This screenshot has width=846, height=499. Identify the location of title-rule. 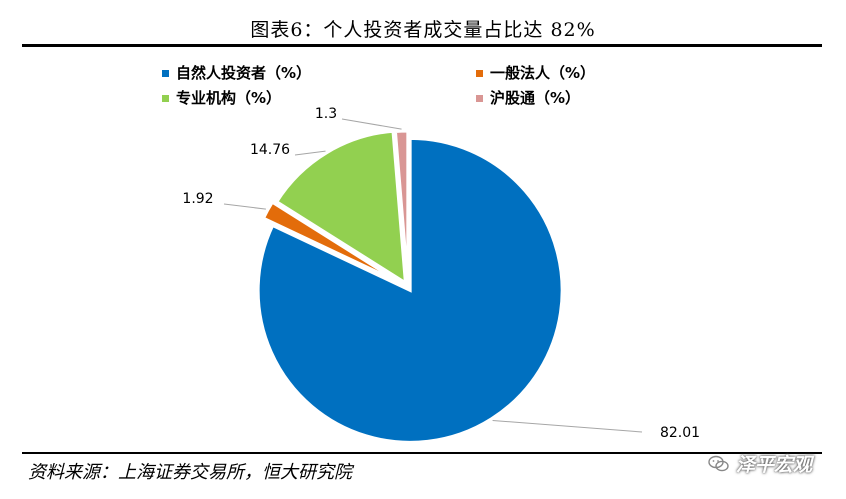
(422, 45).